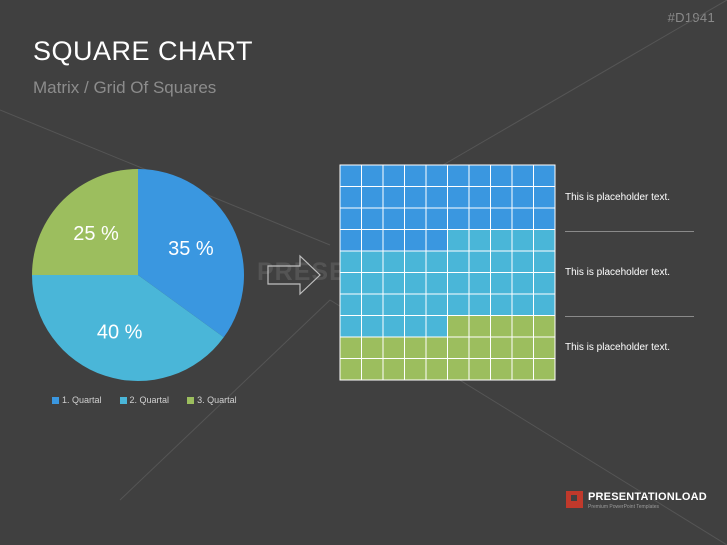 The height and width of the screenshot is (545, 727). I want to click on pie-chart: 35 % 40 % 25 %, so click(138, 275).